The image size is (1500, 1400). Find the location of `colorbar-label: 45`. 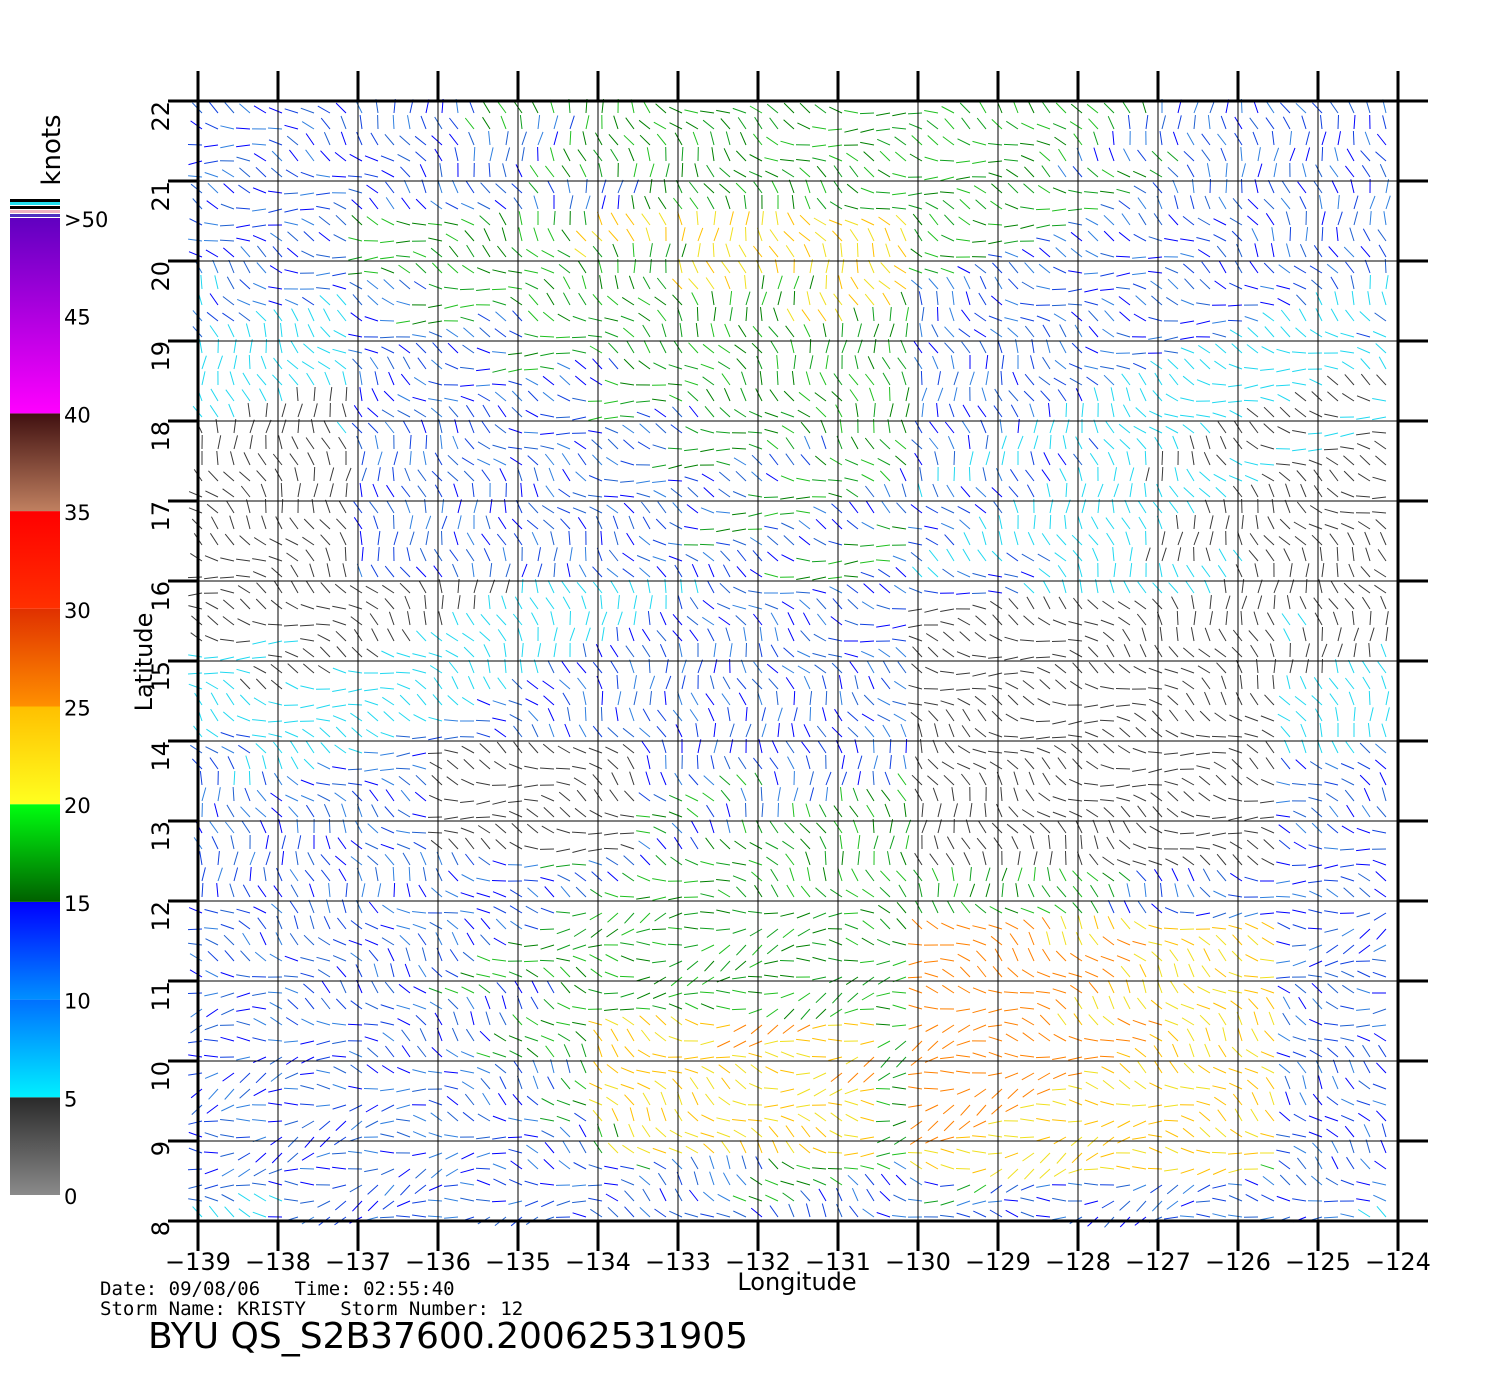

colorbar-label: 45 is located at coordinates (77, 318).